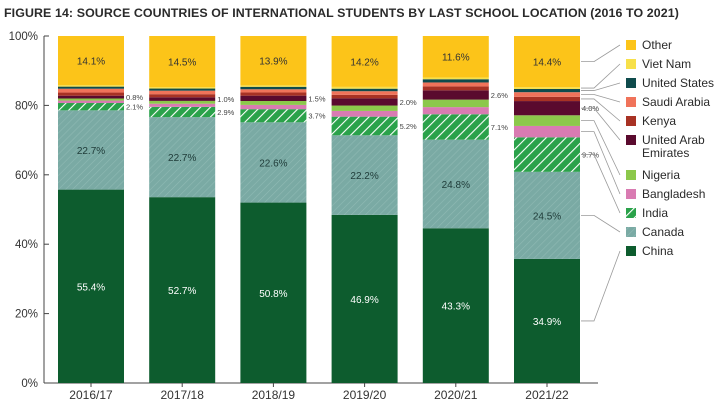 This screenshot has width=726, height=409. Describe the element at coordinates (274, 395) in the screenshot. I see `x-tick-label: 2018/19` at that location.